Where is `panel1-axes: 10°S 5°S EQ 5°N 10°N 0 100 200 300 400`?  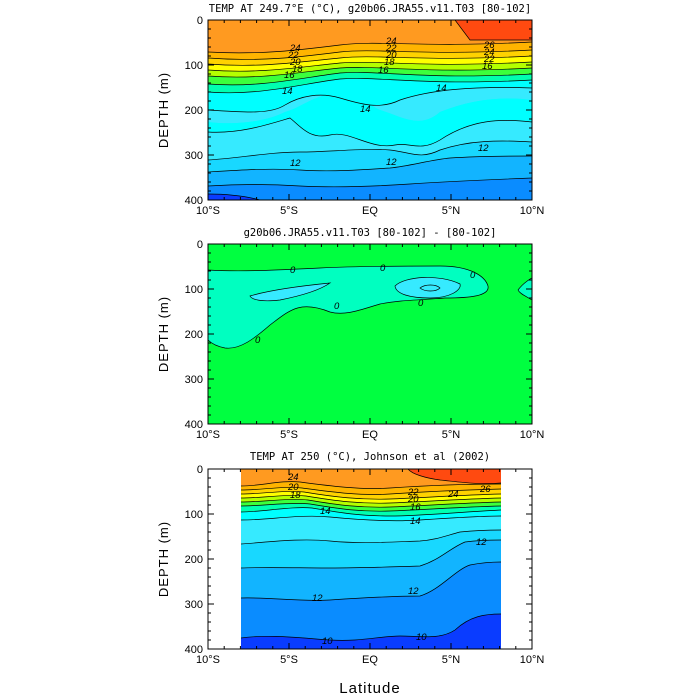
panel1-axes: 10°S 5°S EQ 5°N 10°N 0 100 200 300 400 is located at coordinates (365, 116).